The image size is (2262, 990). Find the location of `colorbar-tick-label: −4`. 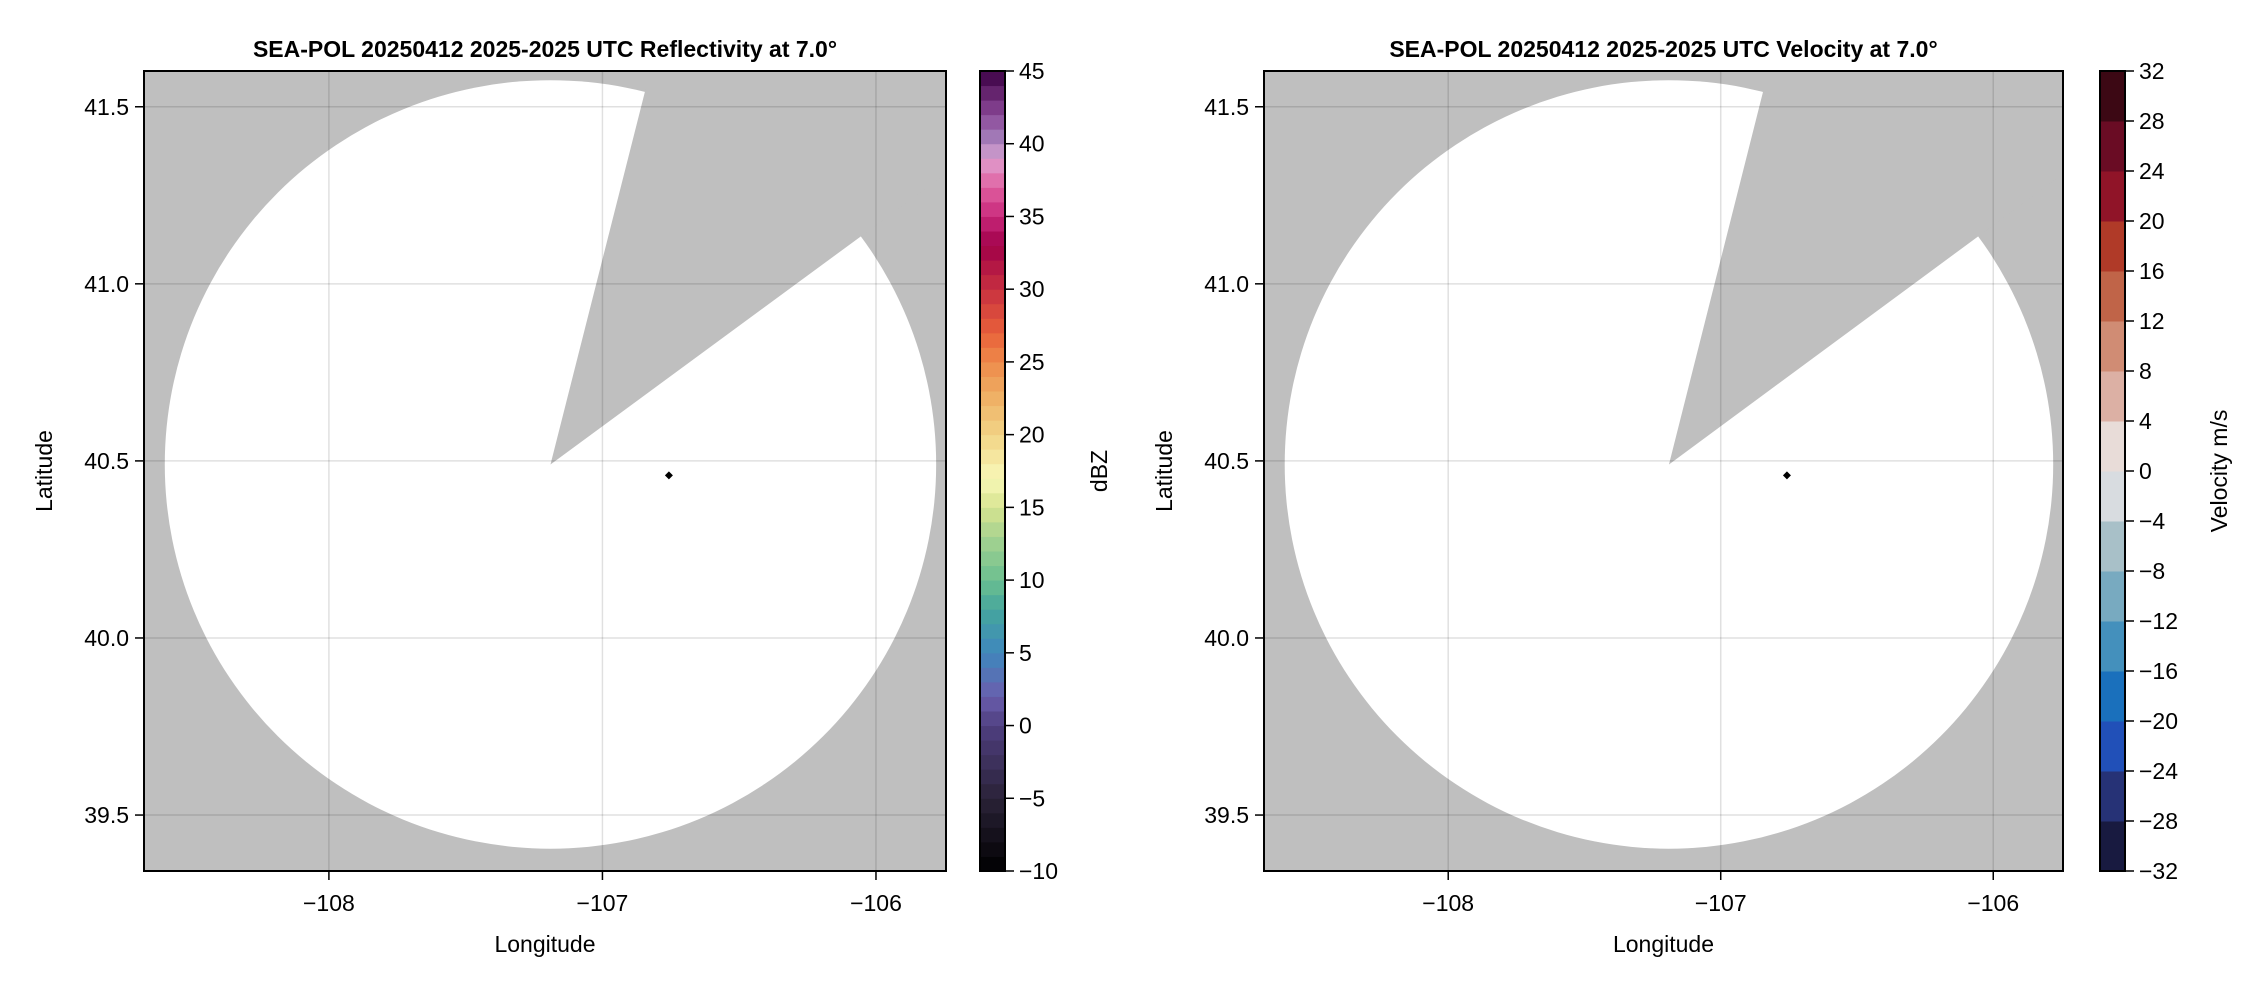

colorbar-tick-label: −4 is located at coordinates (2152, 521).